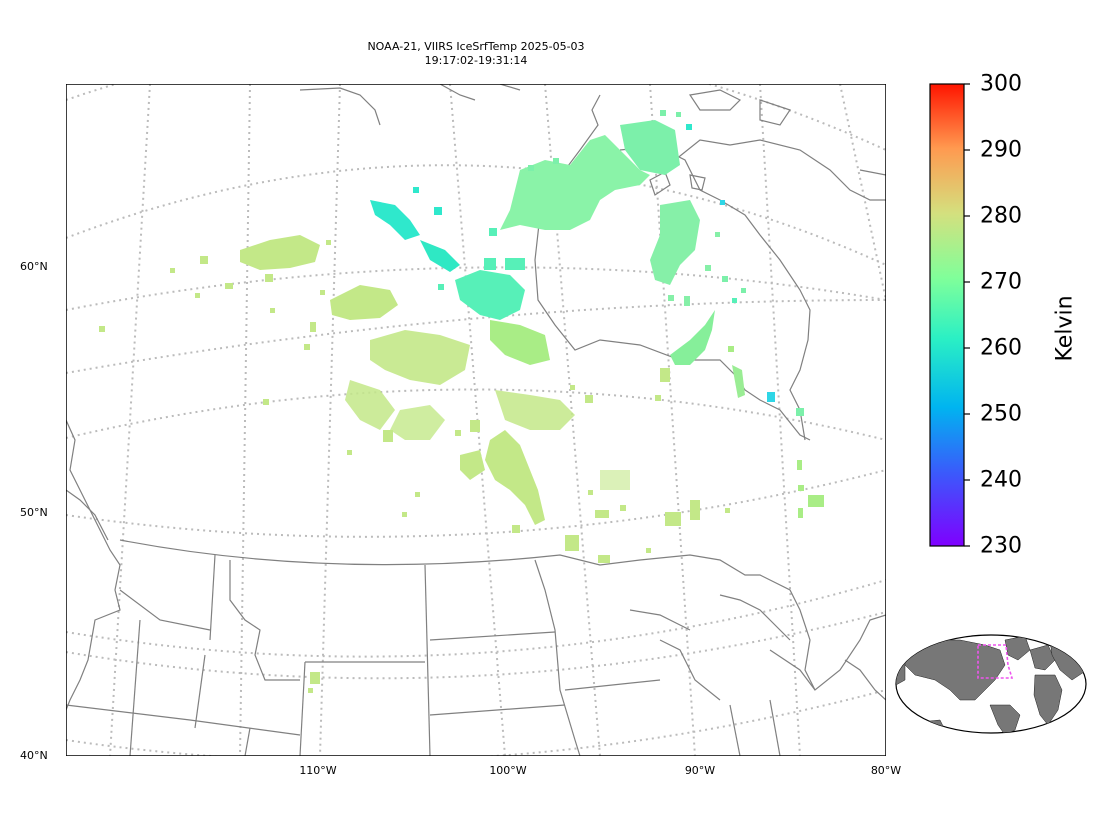  What do you see at coordinates (1001, 348) in the screenshot?
I see `colorbar-tick-260: 260` at bounding box center [1001, 348].